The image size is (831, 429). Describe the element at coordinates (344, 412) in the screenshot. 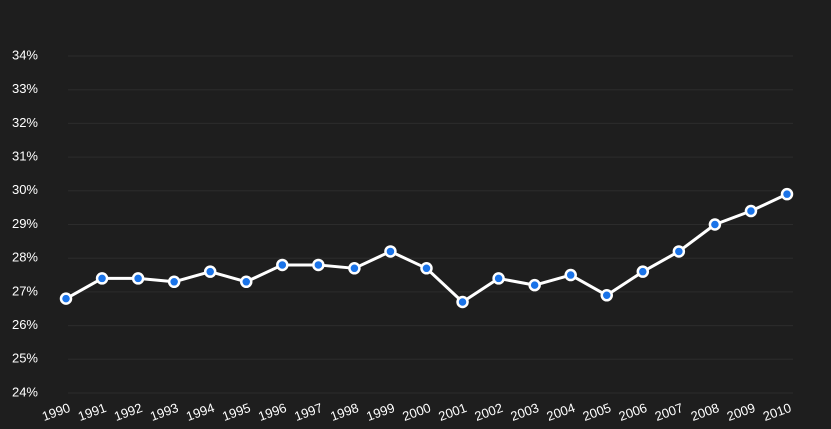

I see `x-tick-label: 1998` at that location.